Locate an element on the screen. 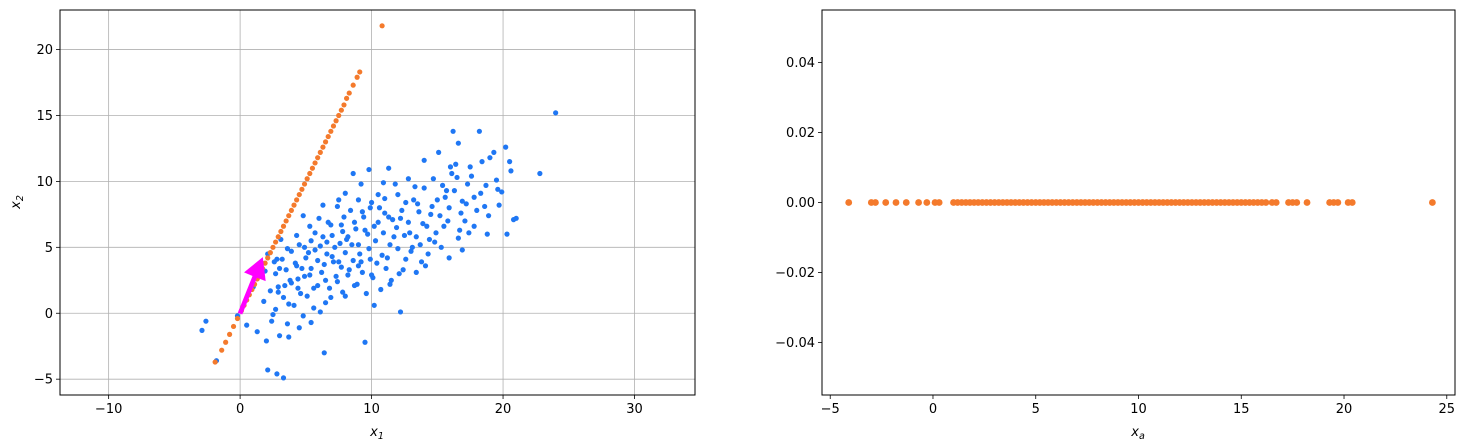  left-x-tick-label: −10 is located at coordinates (108, 409).